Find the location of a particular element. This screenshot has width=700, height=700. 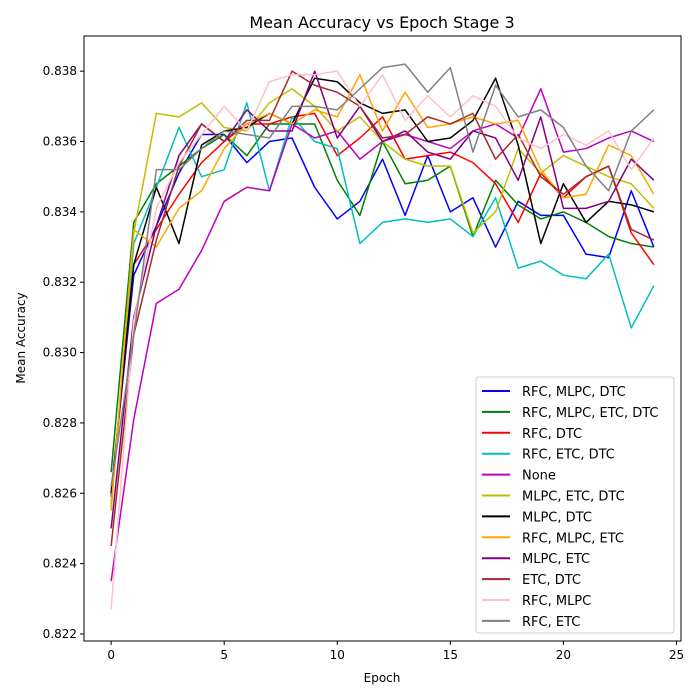

y-tick-label: 0.822 is located at coordinates (60, 634).